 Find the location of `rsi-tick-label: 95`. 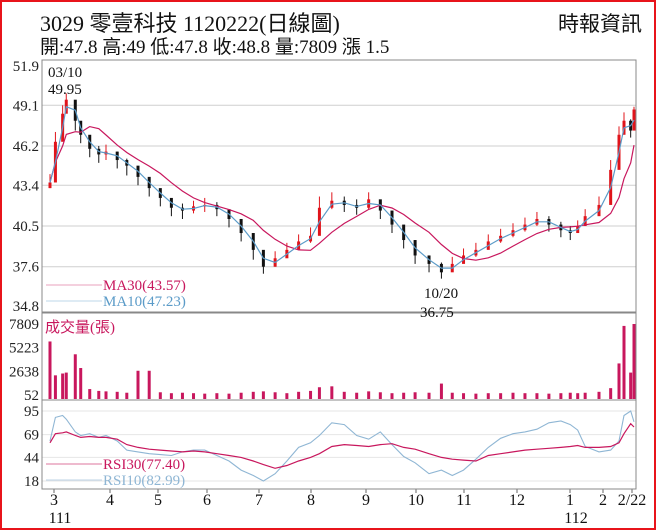

rsi-tick-label: 95 is located at coordinates (31, 412).